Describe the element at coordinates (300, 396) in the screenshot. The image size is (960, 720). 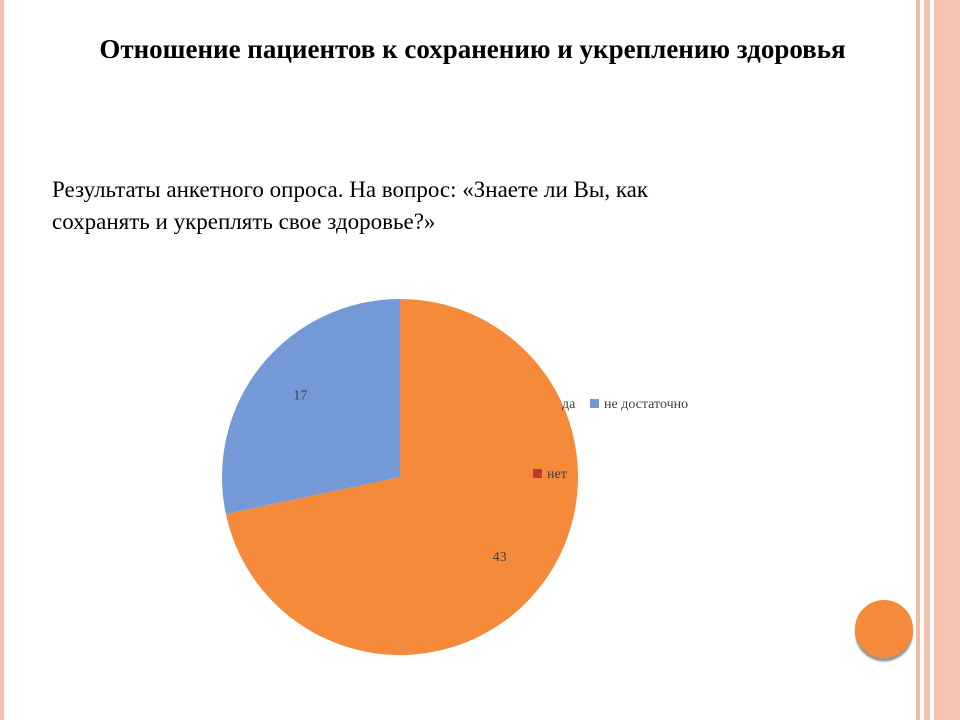
I see `pie-data-label-2: 17` at that location.